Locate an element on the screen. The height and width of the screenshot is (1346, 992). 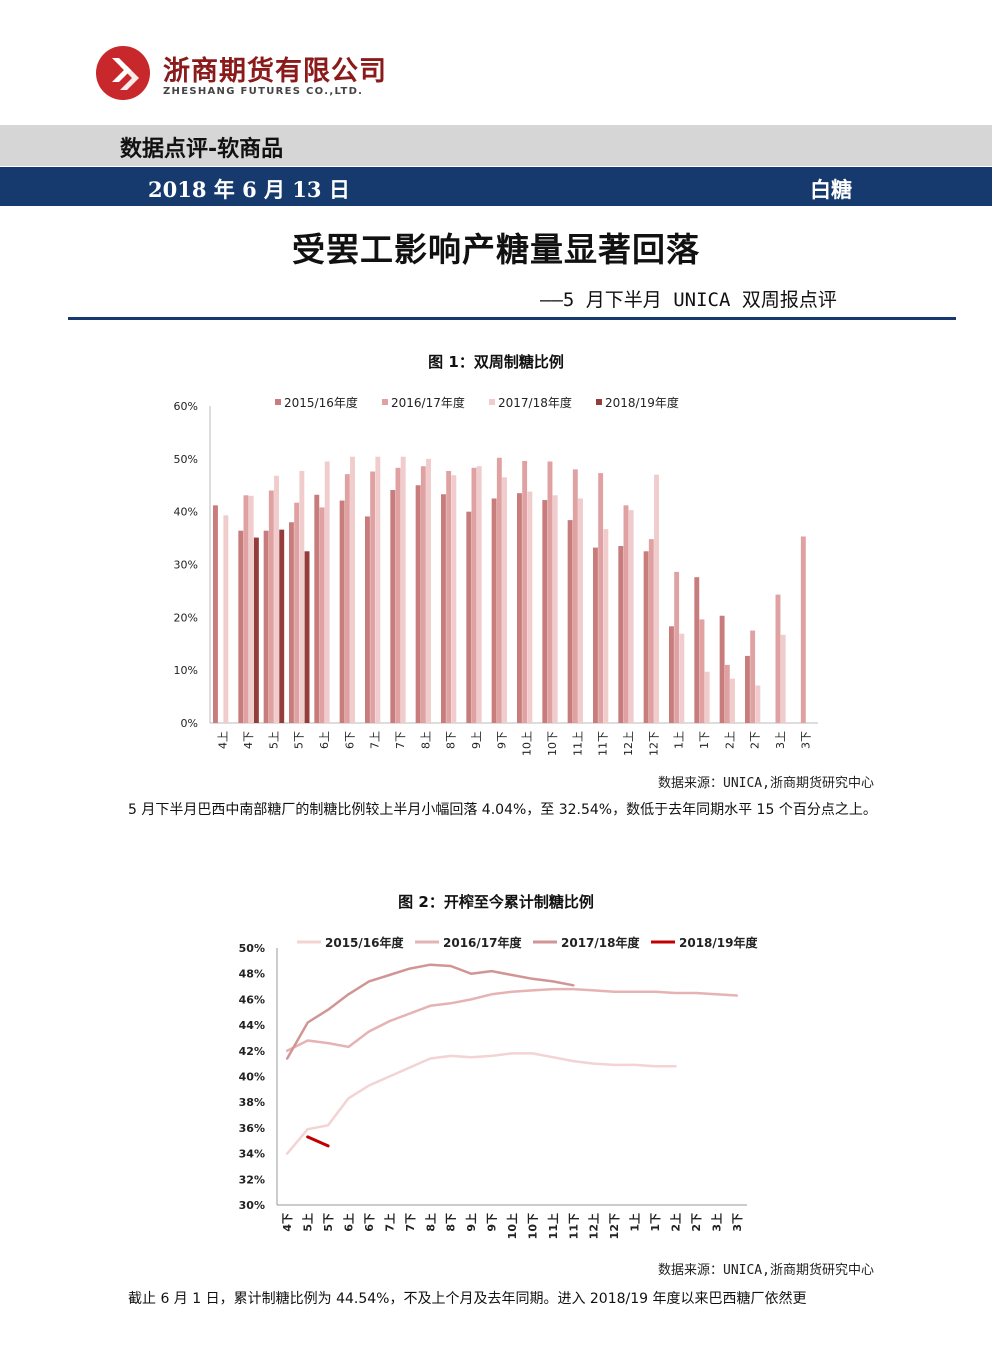
x-tick-label: 3上 is located at coordinates (780, 740).